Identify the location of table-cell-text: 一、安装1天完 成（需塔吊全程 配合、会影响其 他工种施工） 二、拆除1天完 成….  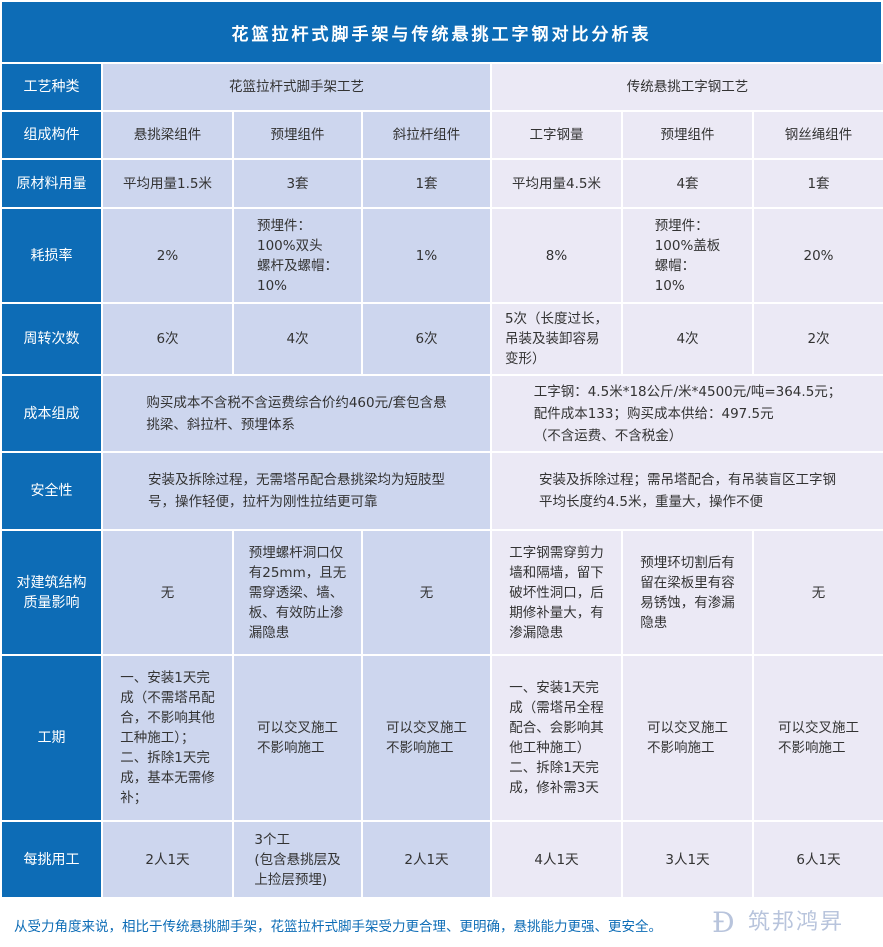
(556, 738).